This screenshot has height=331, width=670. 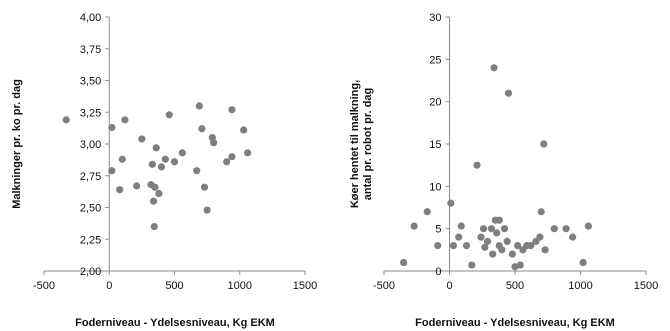 I want to click on y-axis-title-line: Malkninger pr. ko pr. dag, so click(x=17, y=144).